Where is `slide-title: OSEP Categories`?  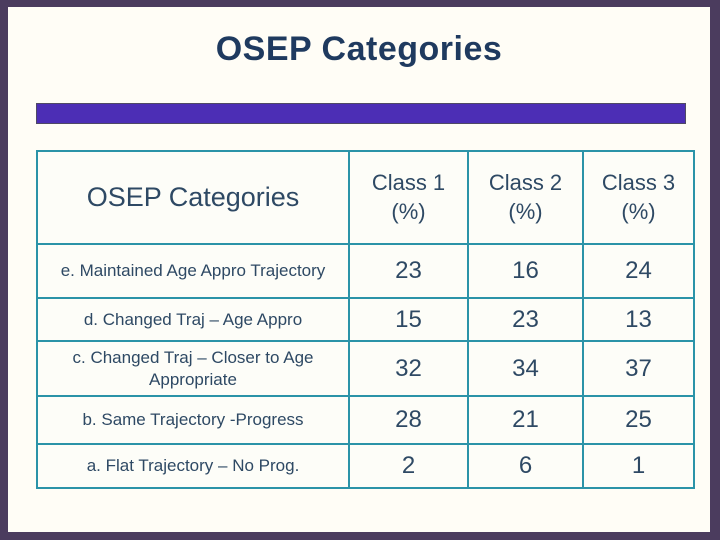 slide-title: OSEP Categories is located at coordinates (359, 49).